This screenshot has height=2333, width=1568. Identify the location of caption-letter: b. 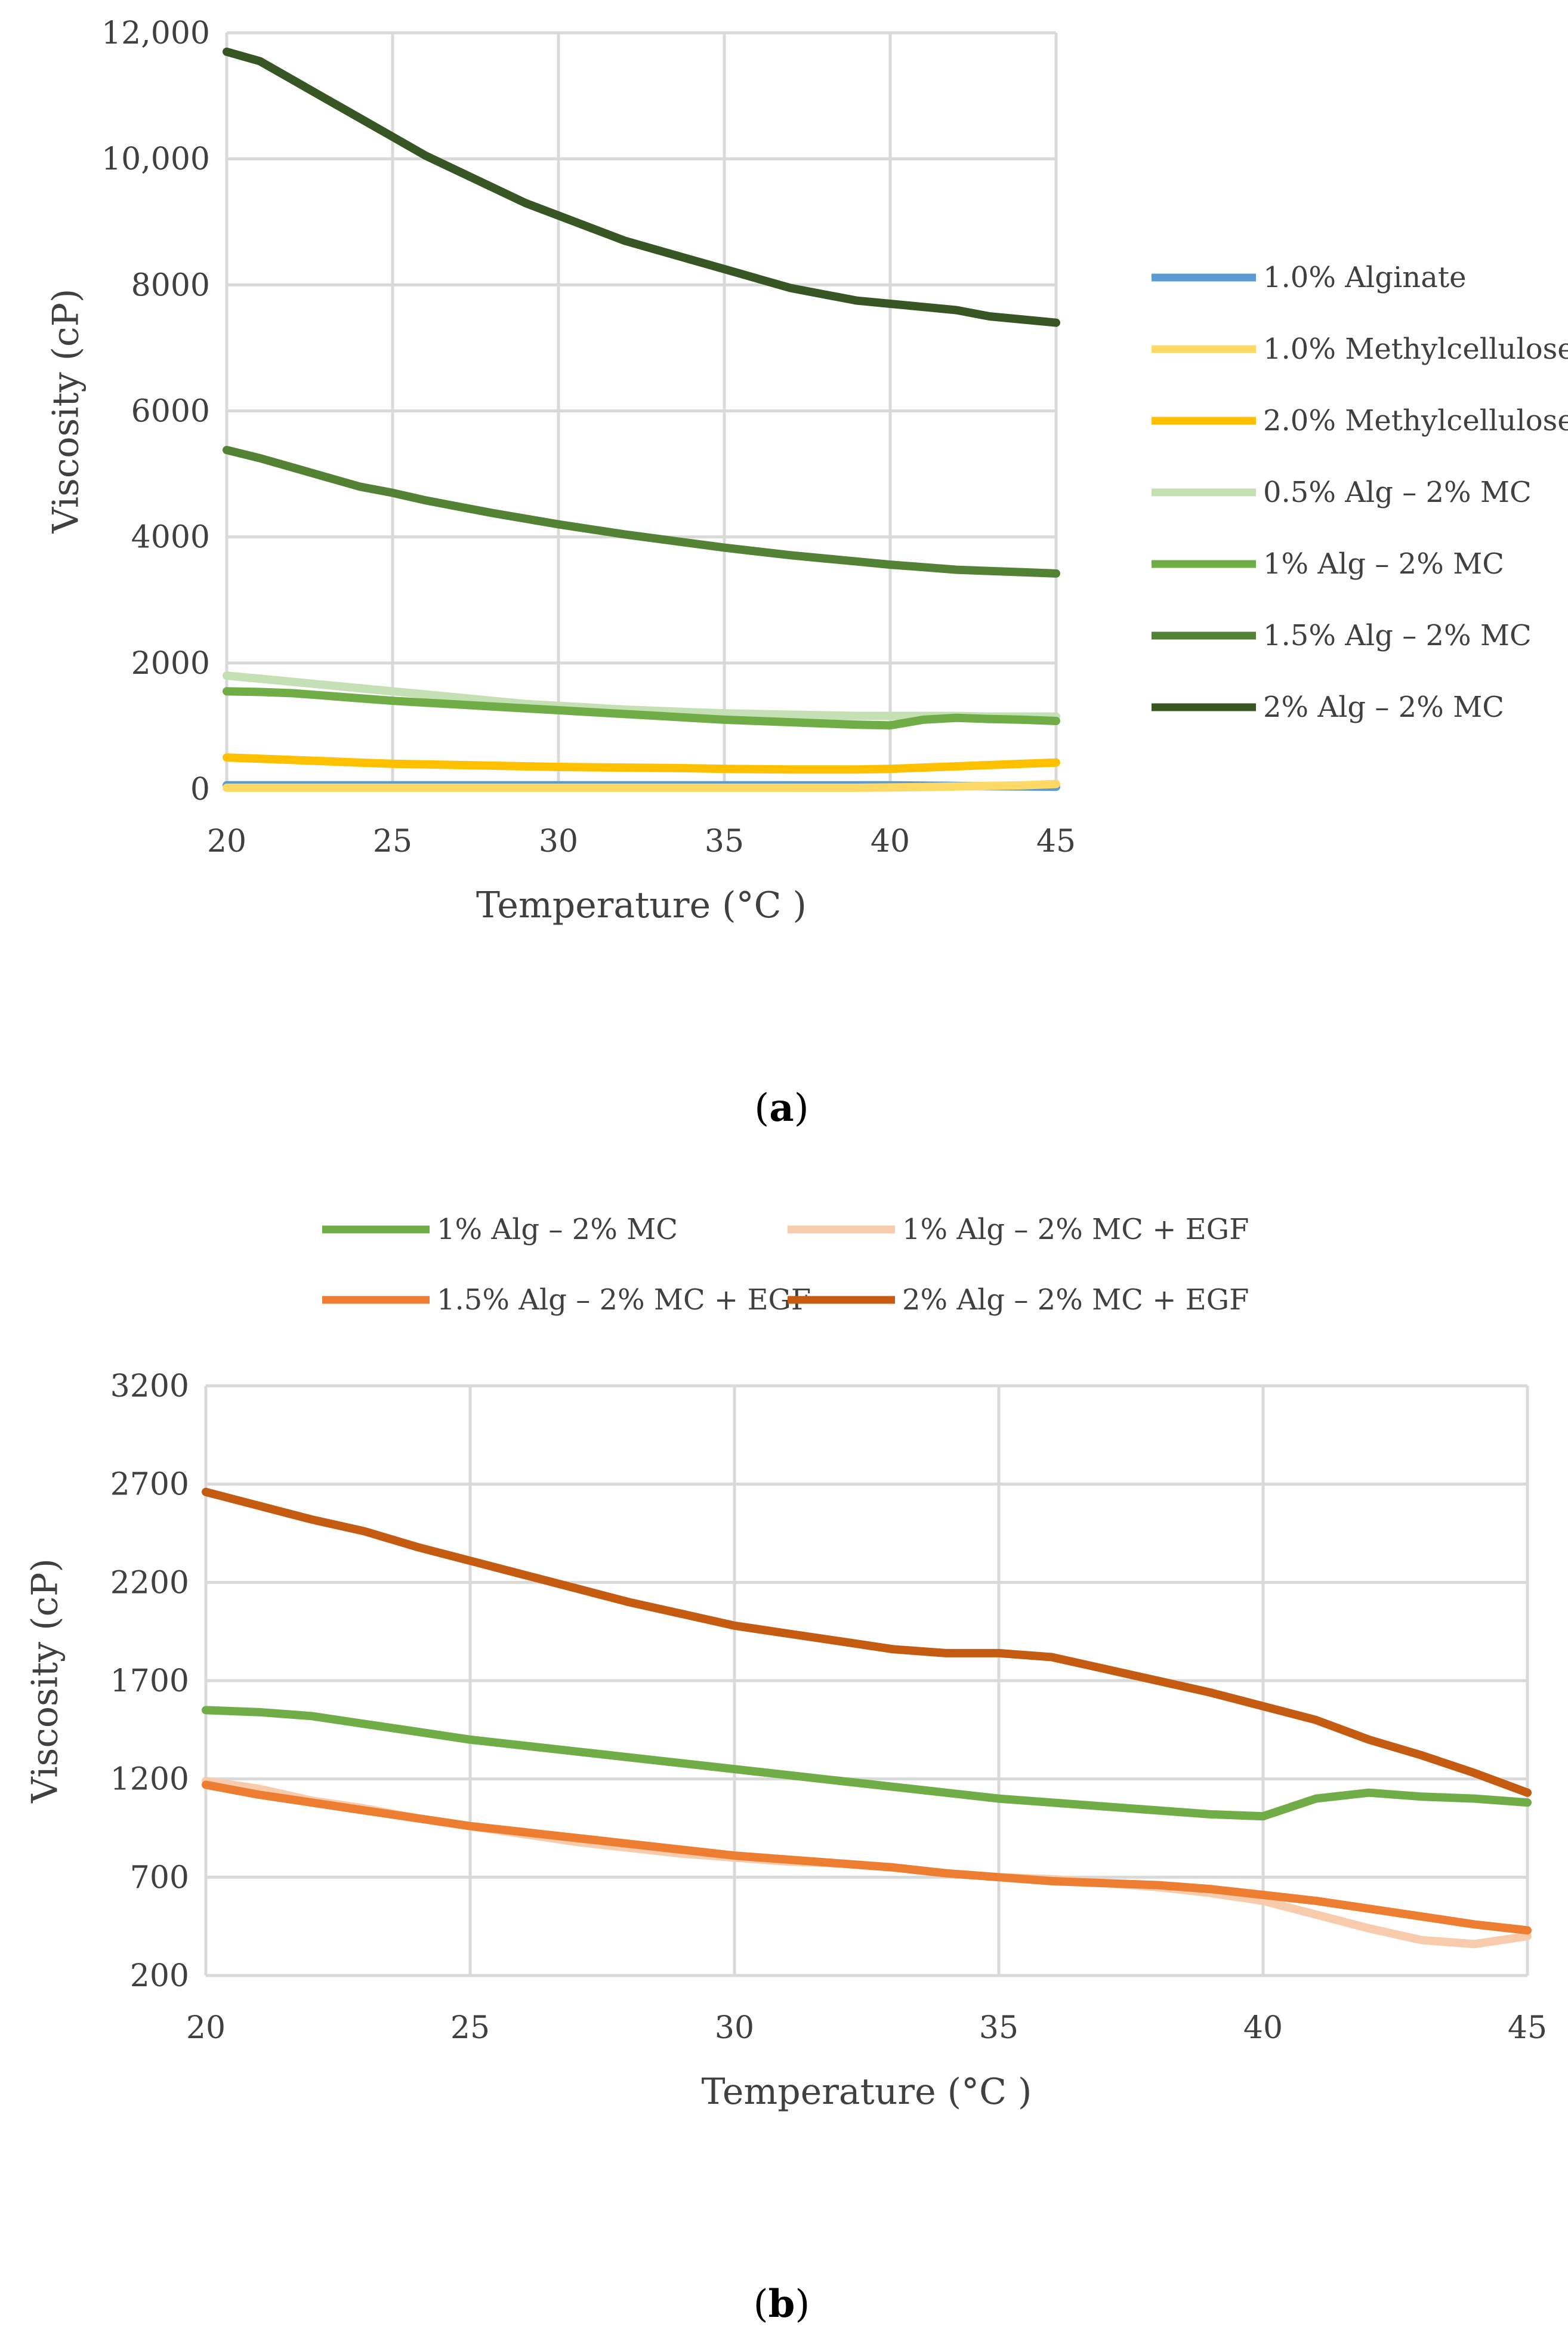
(781, 2304).